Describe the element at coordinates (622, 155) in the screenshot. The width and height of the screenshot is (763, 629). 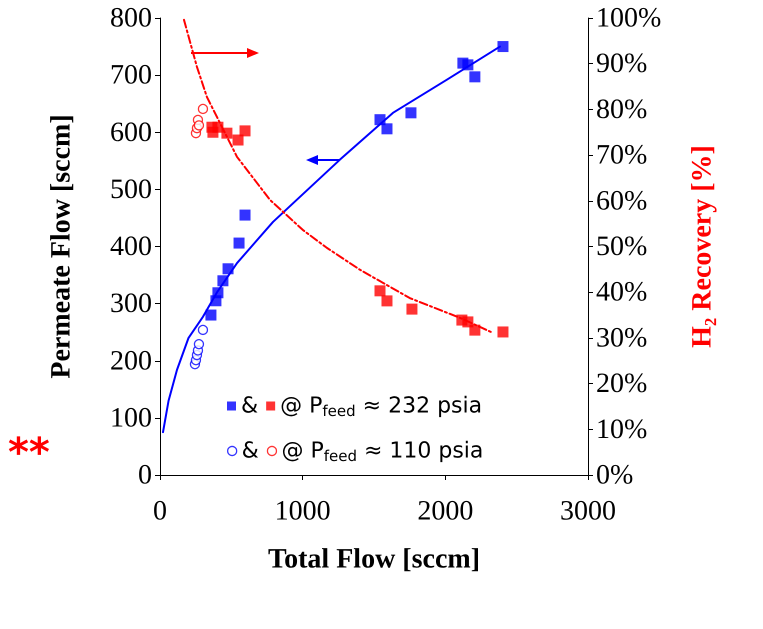
I see `y2-tick-label: 70%` at that location.